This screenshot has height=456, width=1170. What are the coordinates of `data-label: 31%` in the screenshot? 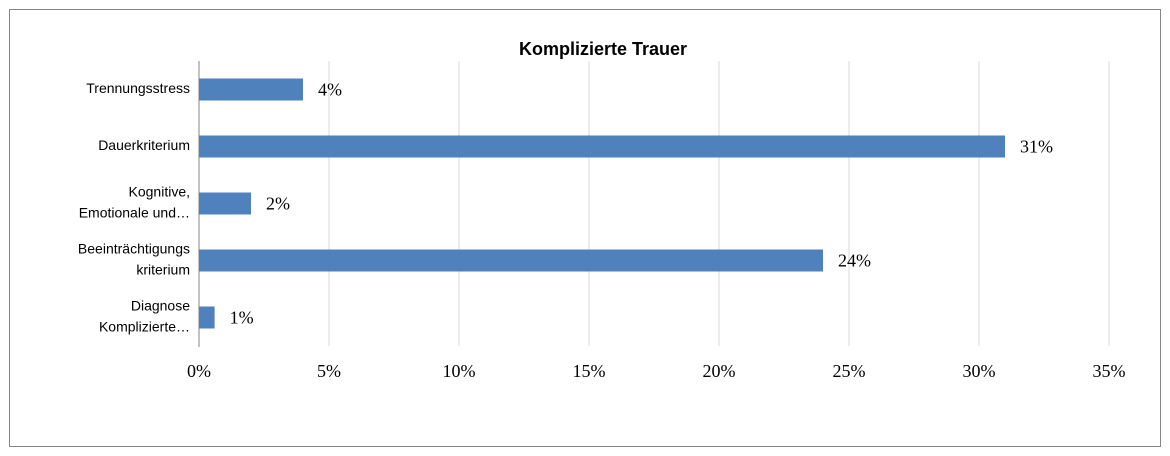 It's located at (1036, 147).